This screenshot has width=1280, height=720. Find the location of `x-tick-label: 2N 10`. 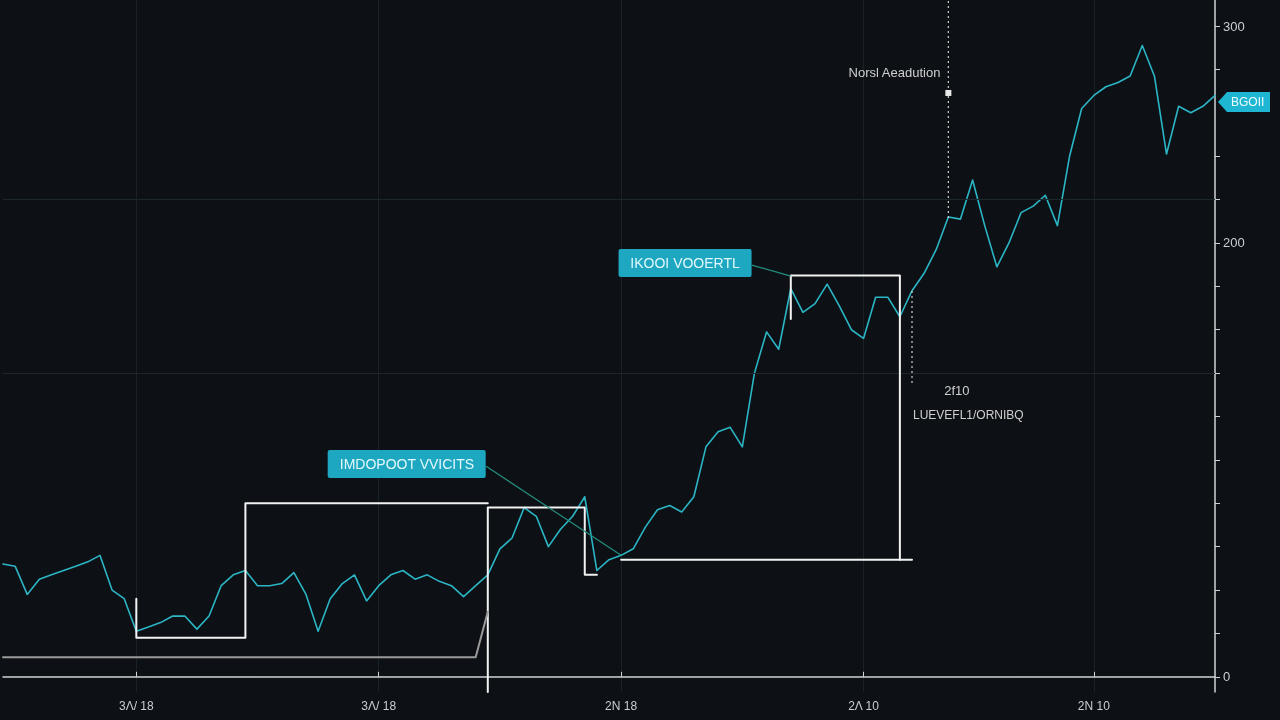

x-tick-label: 2N 10 is located at coordinates (1094, 706).